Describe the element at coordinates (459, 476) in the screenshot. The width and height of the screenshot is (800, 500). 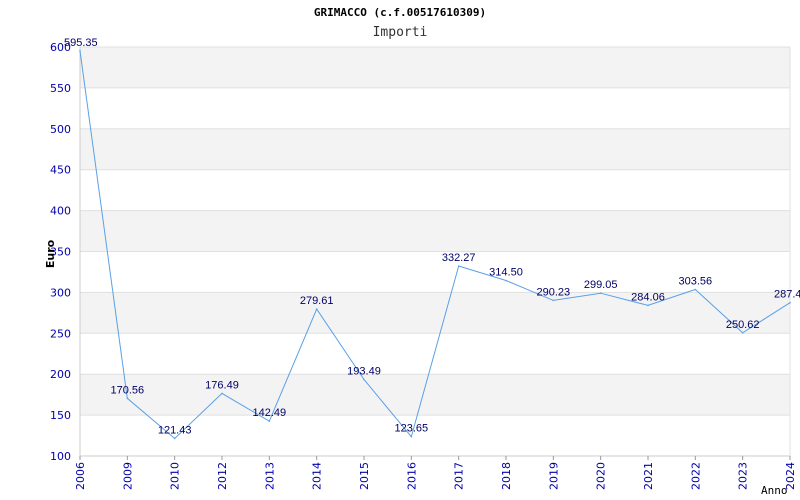
I see `x-tick-label: 2017` at that location.